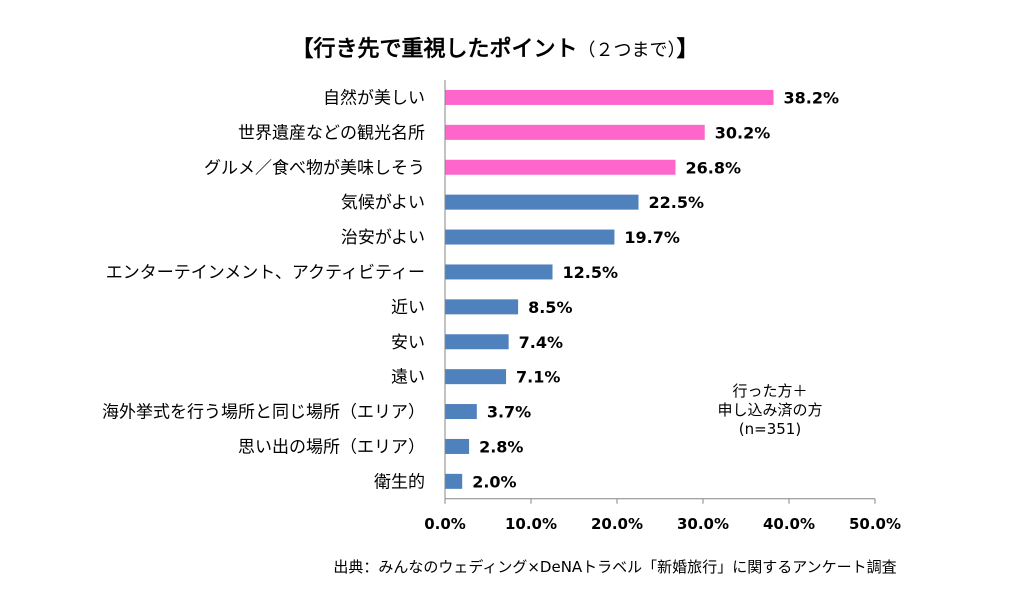 This screenshot has width=1024, height=612. Describe the element at coordinates (677, 202) in the screenshot. I see `value-label: 22.5%` at that location.